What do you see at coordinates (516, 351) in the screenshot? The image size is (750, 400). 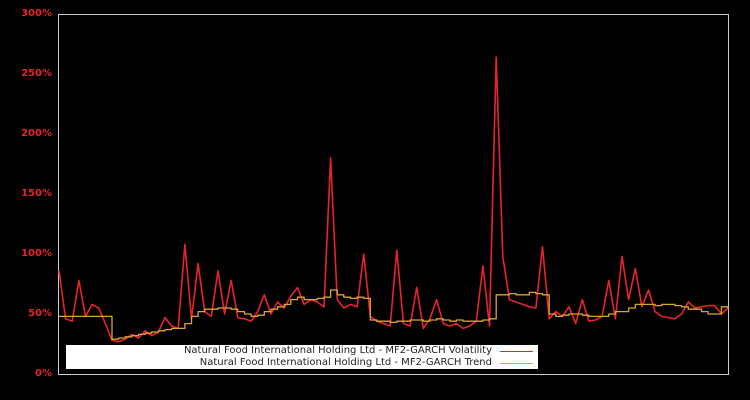 I see `legend-swatch-volatility` at bounding box center [516, 351].